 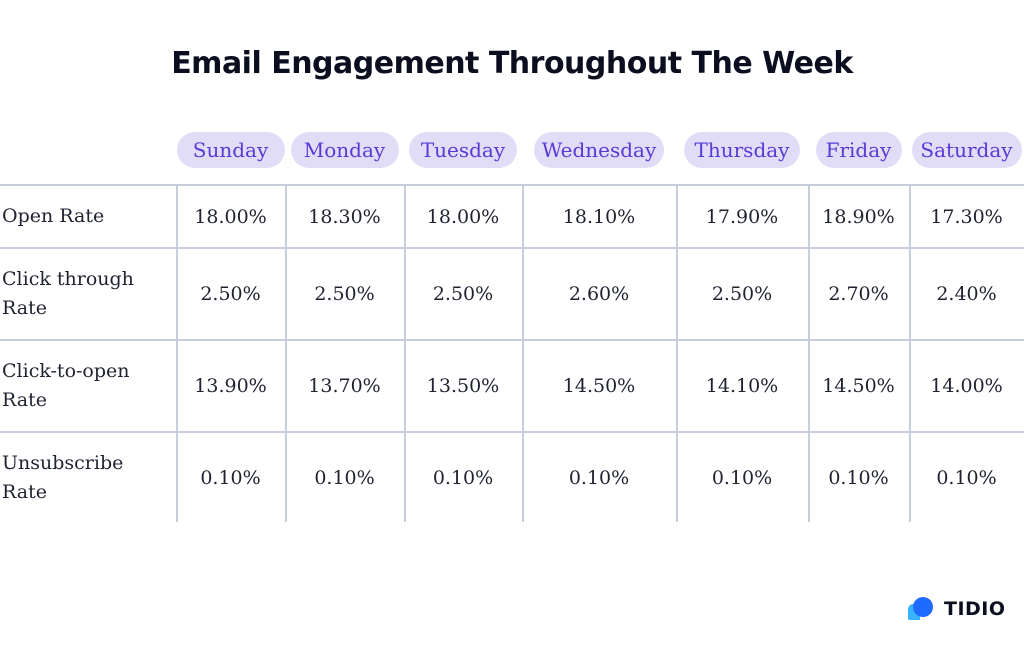 I want to click on chat-bubble-icon, so click(x=920, y=608).